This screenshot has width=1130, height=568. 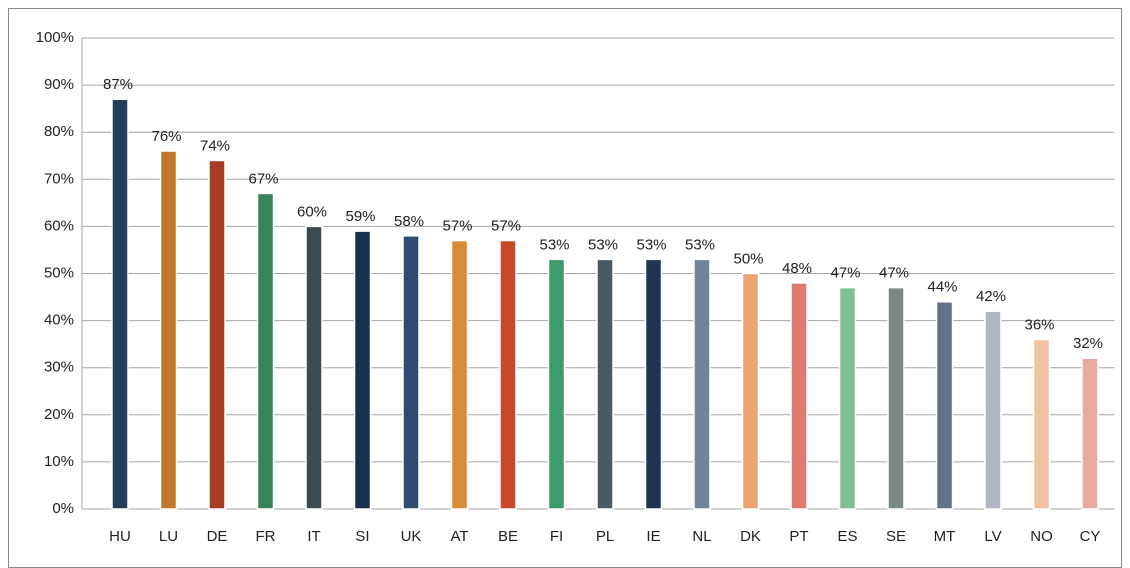 What do you see at coordinates (991, 296) in the screenshot?
I see `value-label: 42%` at bounding box center [991, 296].